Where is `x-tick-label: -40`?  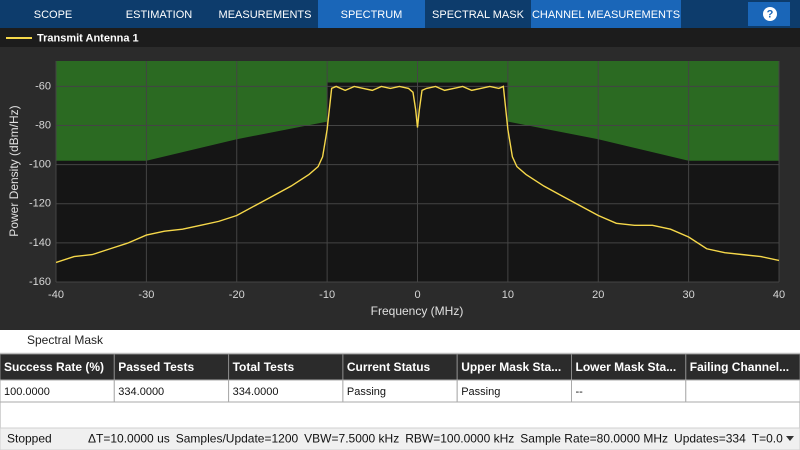 x-tick-label: -40 is located at coordinates (56, 295).